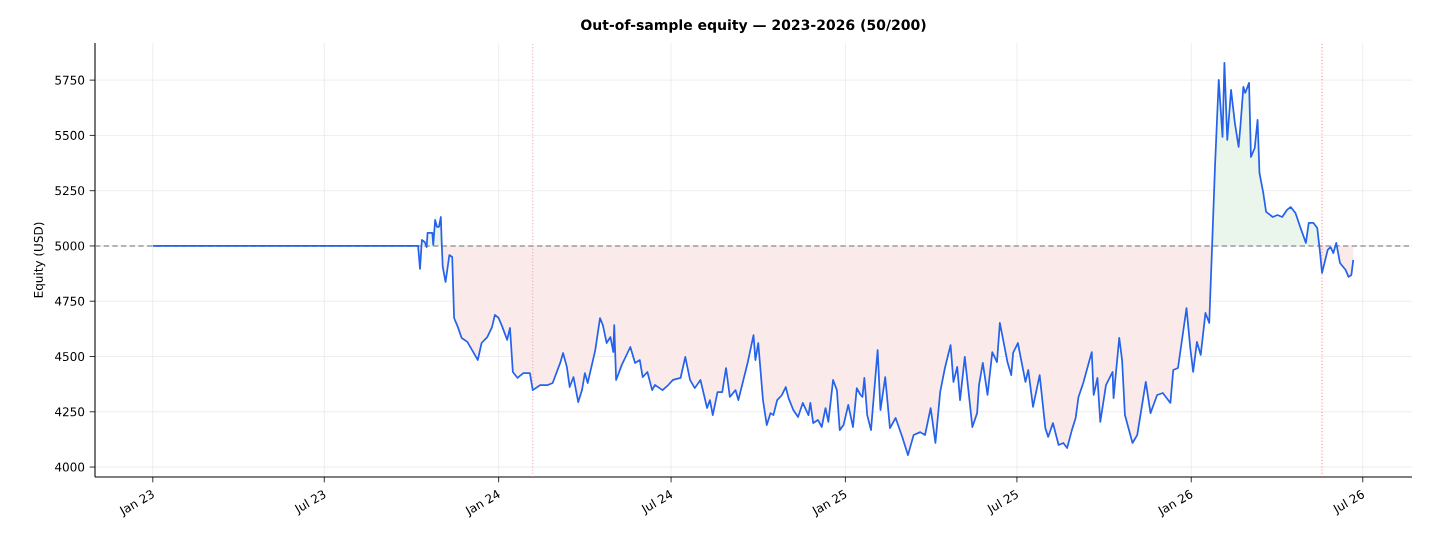  I want to click on y-axis-title: Equity (USD), so click(39, 260).